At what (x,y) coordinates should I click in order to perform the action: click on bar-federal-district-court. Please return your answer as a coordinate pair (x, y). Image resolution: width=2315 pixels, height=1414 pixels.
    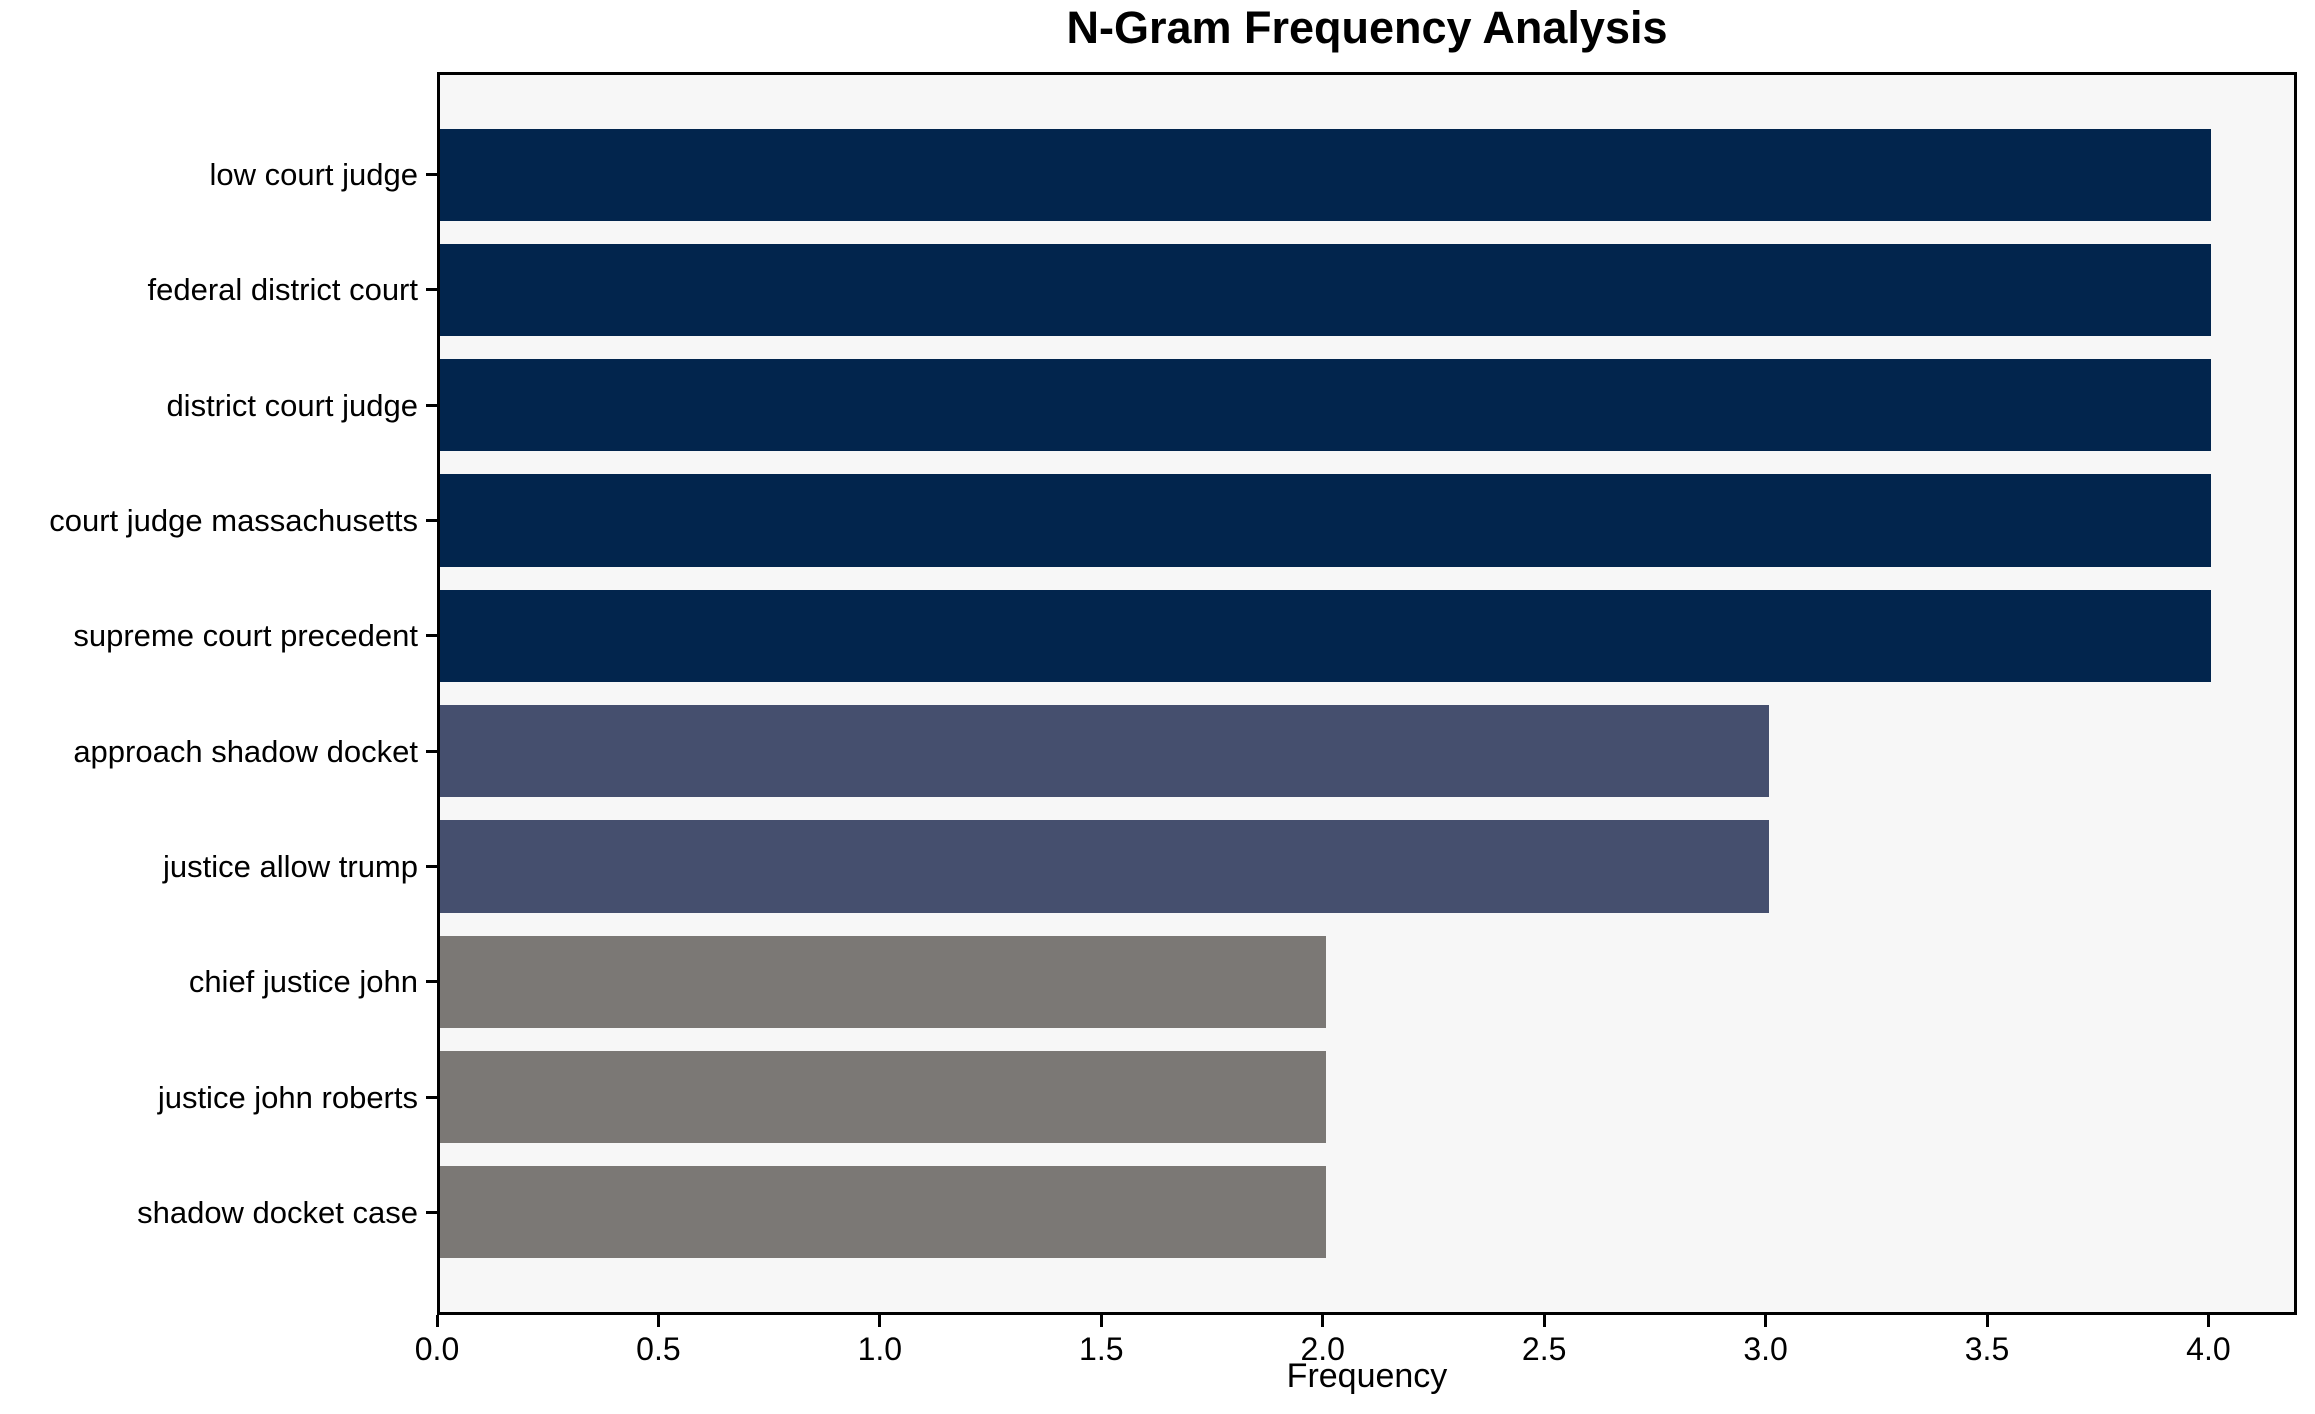
    Looking at the image, I should click on (1326, 290).